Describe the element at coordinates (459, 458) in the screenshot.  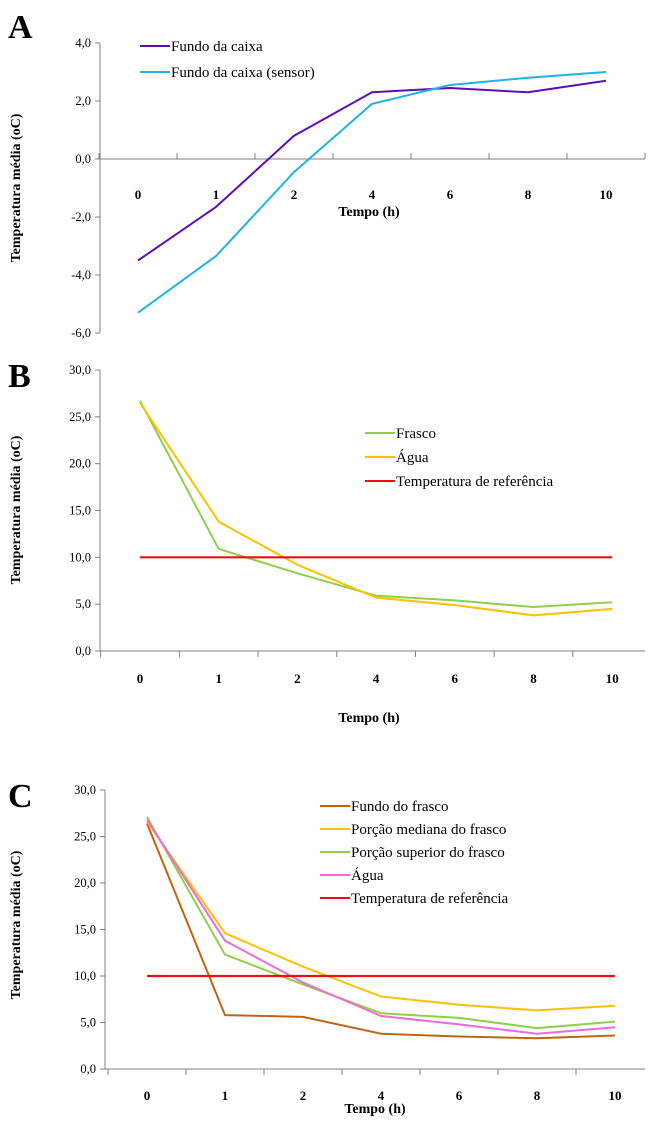
I see `legend: Frasco Água Temperatura de referência` at that location.